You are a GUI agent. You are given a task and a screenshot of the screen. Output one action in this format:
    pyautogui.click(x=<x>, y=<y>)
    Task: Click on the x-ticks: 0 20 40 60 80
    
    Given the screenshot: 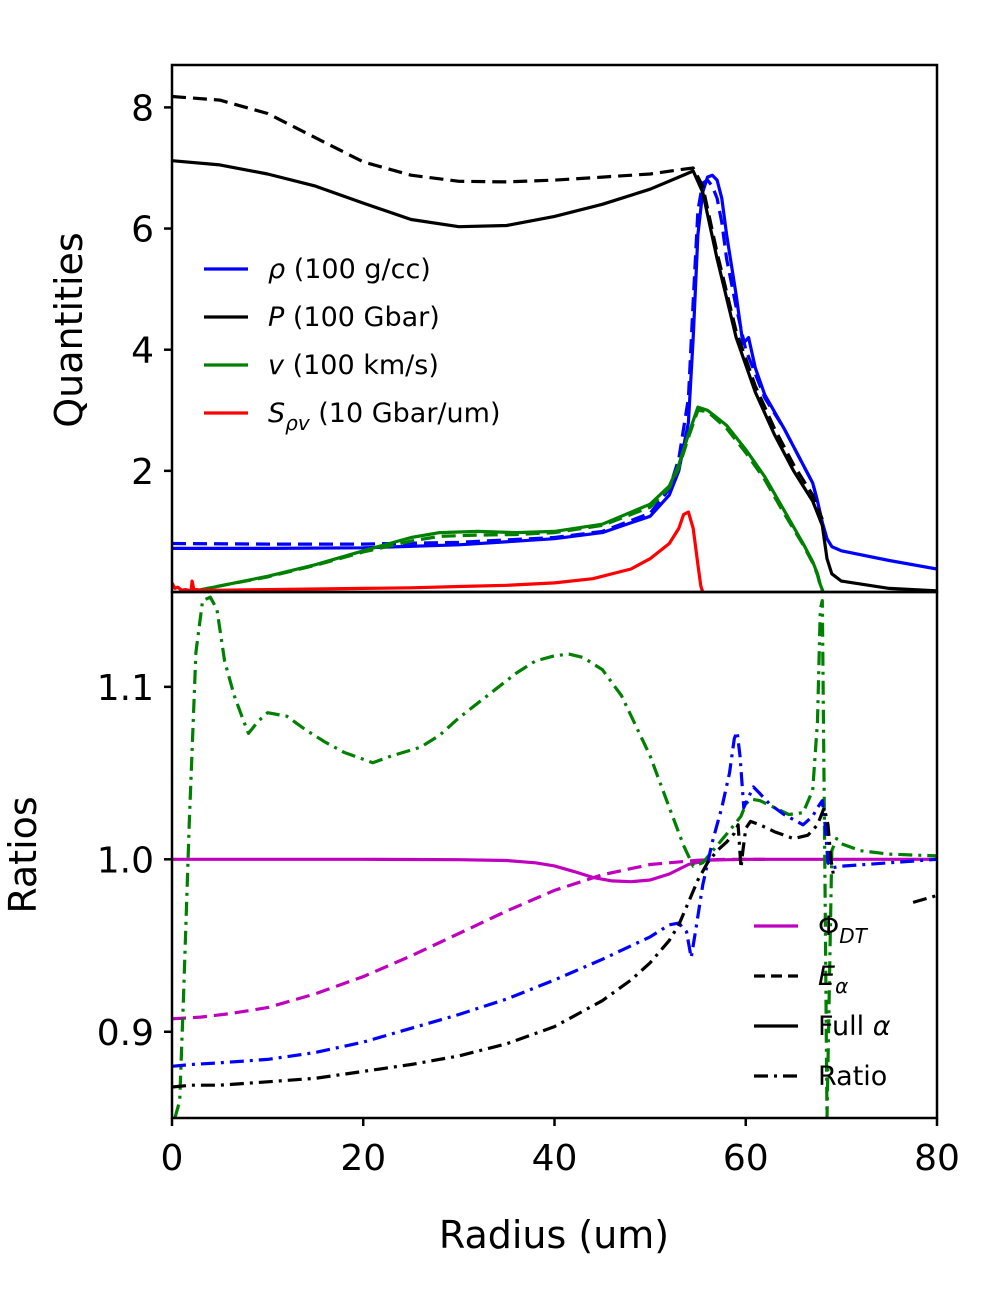 What is the action you would take?
    pyautogui.click(x=560, y=1148)
    